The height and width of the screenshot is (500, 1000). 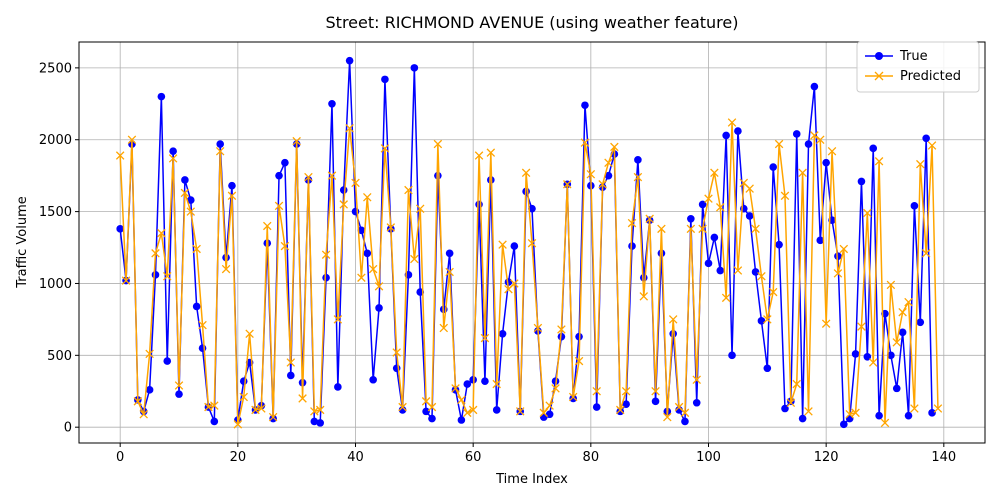 I want to click on legend-true-marker, so click(x=879, y=56).